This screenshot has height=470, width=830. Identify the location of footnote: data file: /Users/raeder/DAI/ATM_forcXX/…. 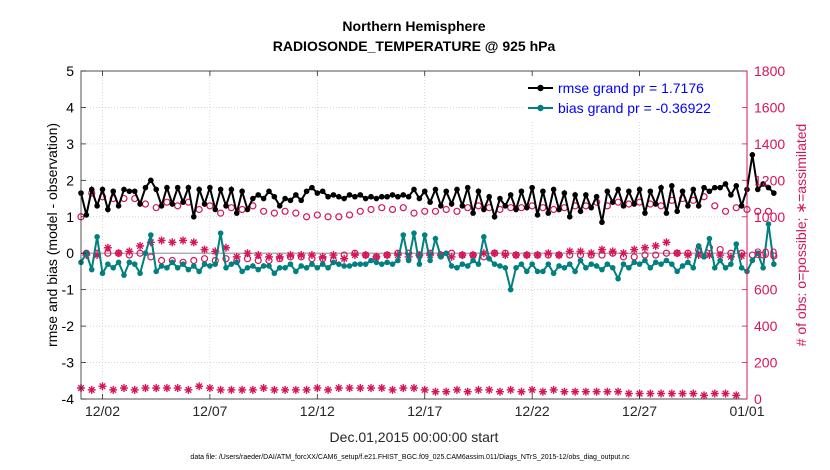
(410, 457).